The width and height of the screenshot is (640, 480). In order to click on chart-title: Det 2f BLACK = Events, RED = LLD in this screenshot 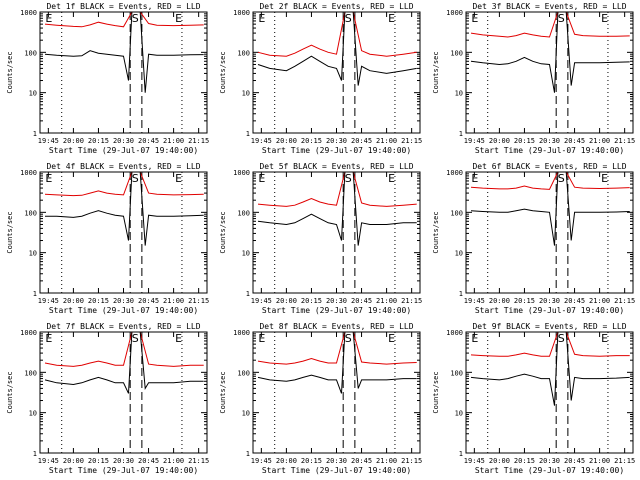, I will do `click(336, 6)`.